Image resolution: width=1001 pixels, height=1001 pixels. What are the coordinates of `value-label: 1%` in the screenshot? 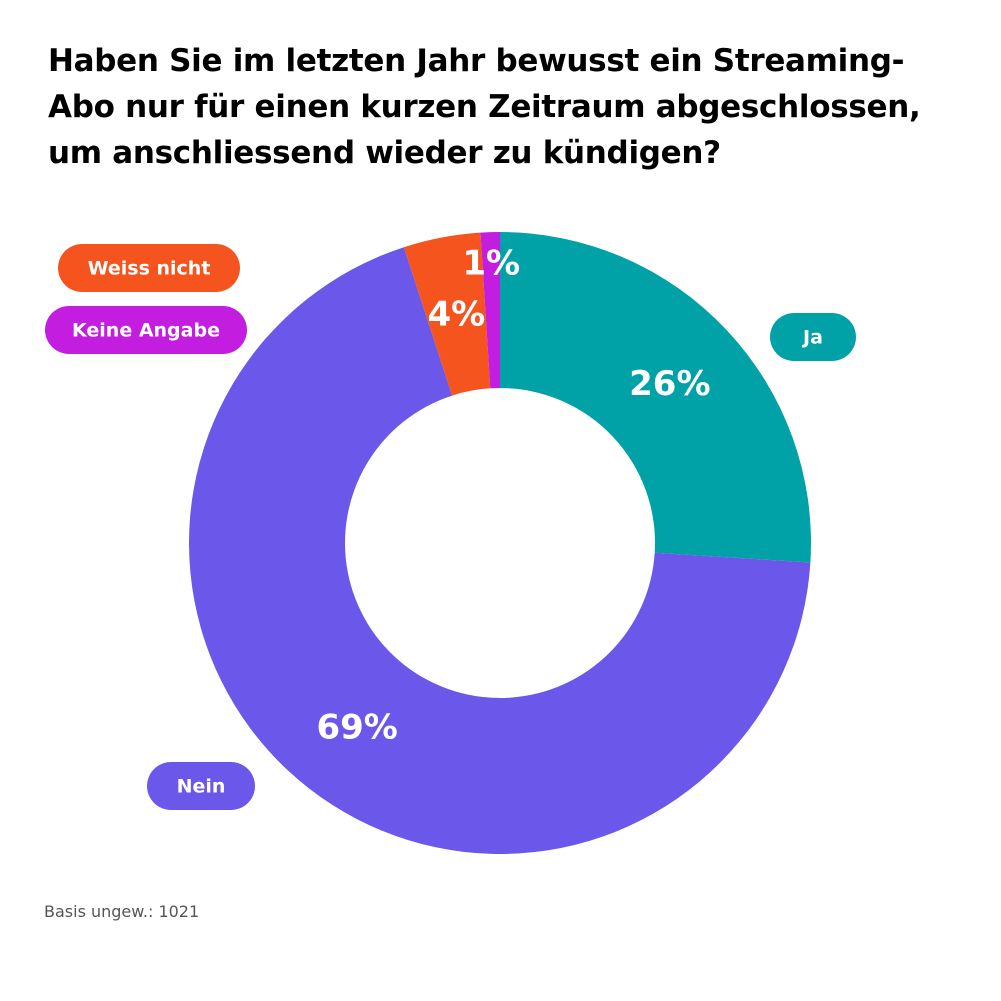 It's located at (491, 264).